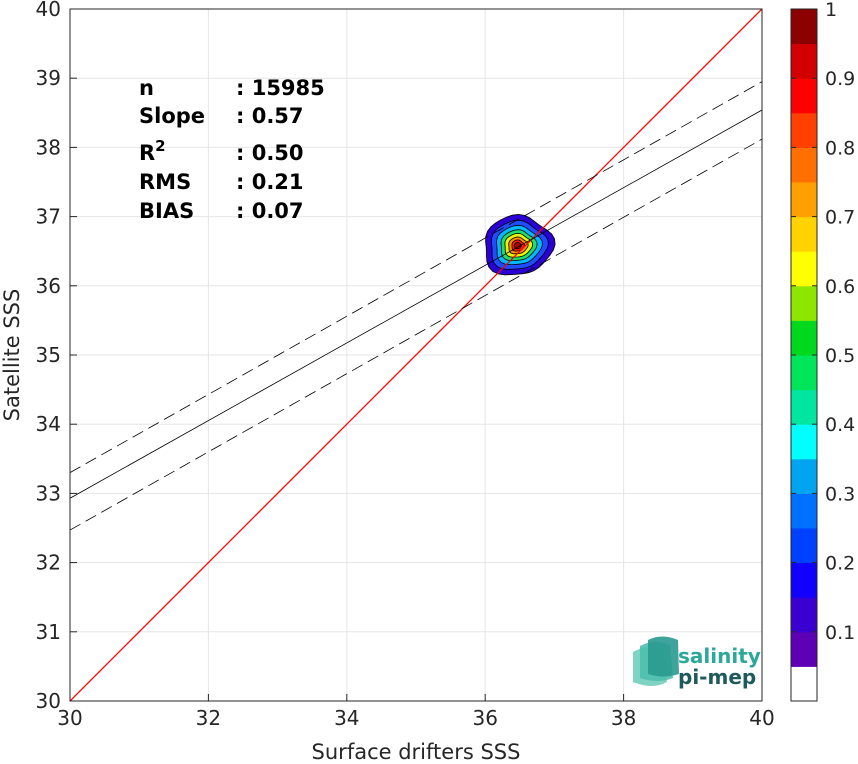 This screenshot has height=764, width=858. What do you see at coordinates (717, 677) in the screenshot?
I see `logo-line-2: pi-mep` at bounding box center [717, 677].